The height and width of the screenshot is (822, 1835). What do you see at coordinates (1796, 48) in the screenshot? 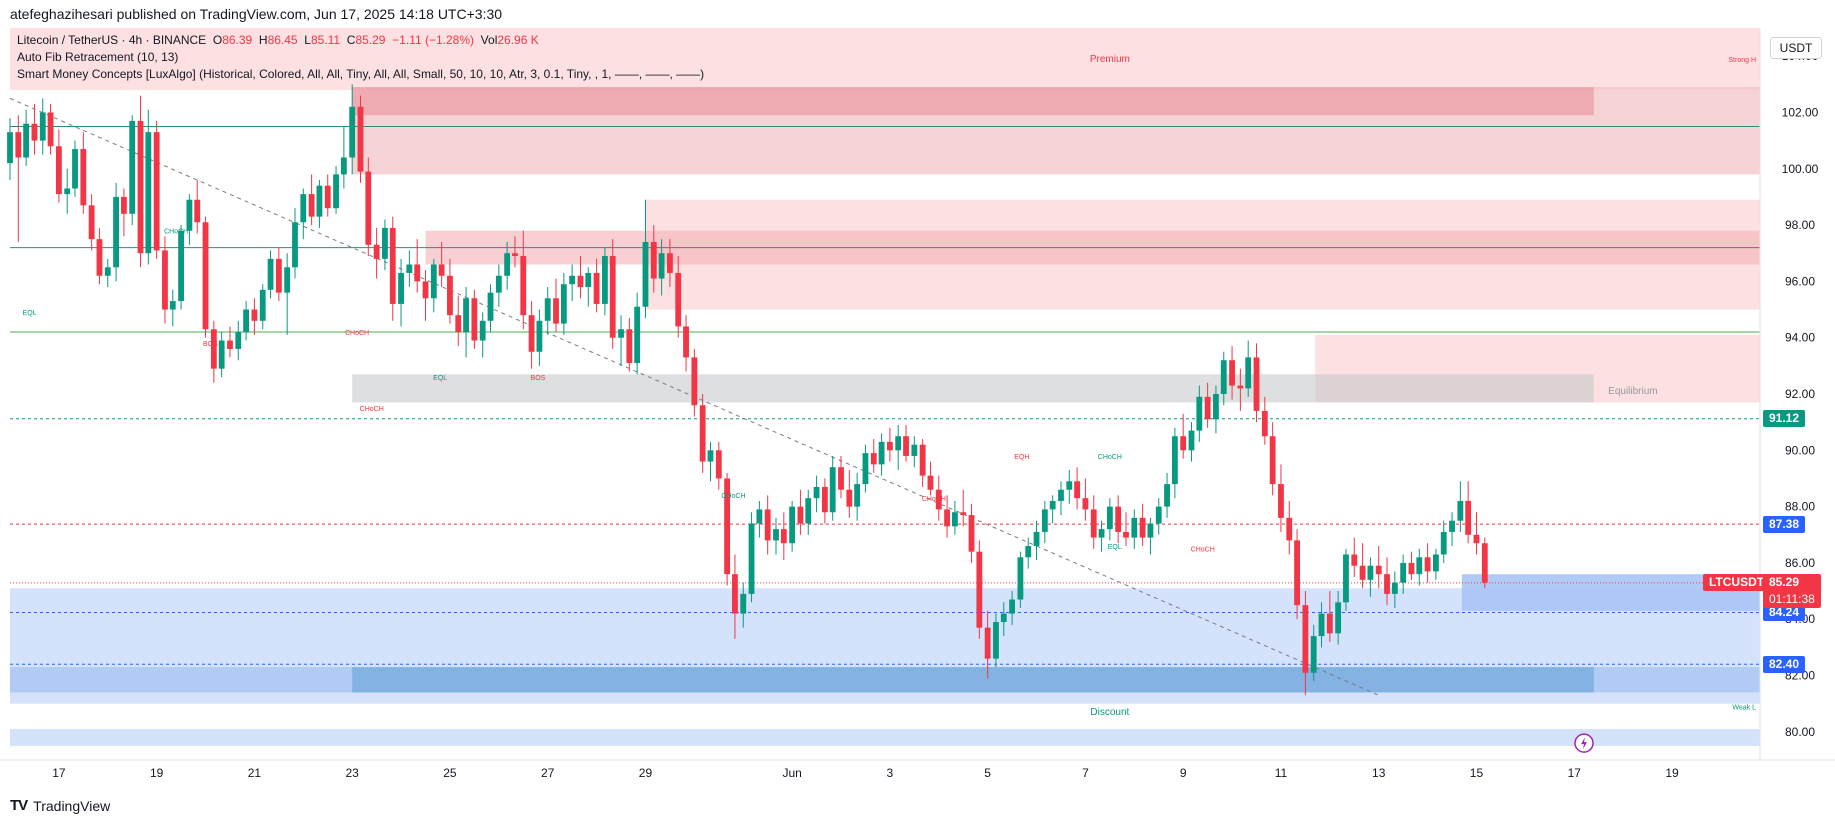
I see `currency-button: USDT` at bounding box center [1796, 48].